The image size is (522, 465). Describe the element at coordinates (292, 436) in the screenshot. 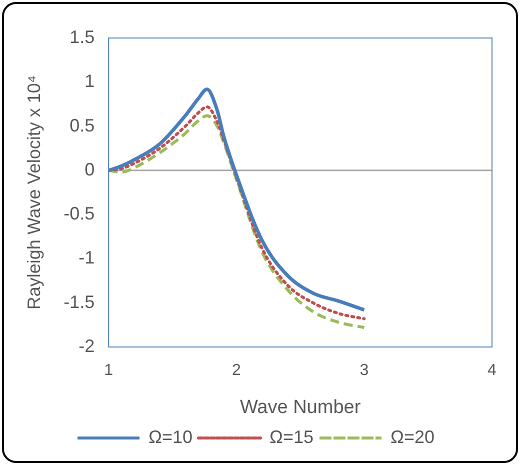

I see `legend-label: Ω=15` at that location.